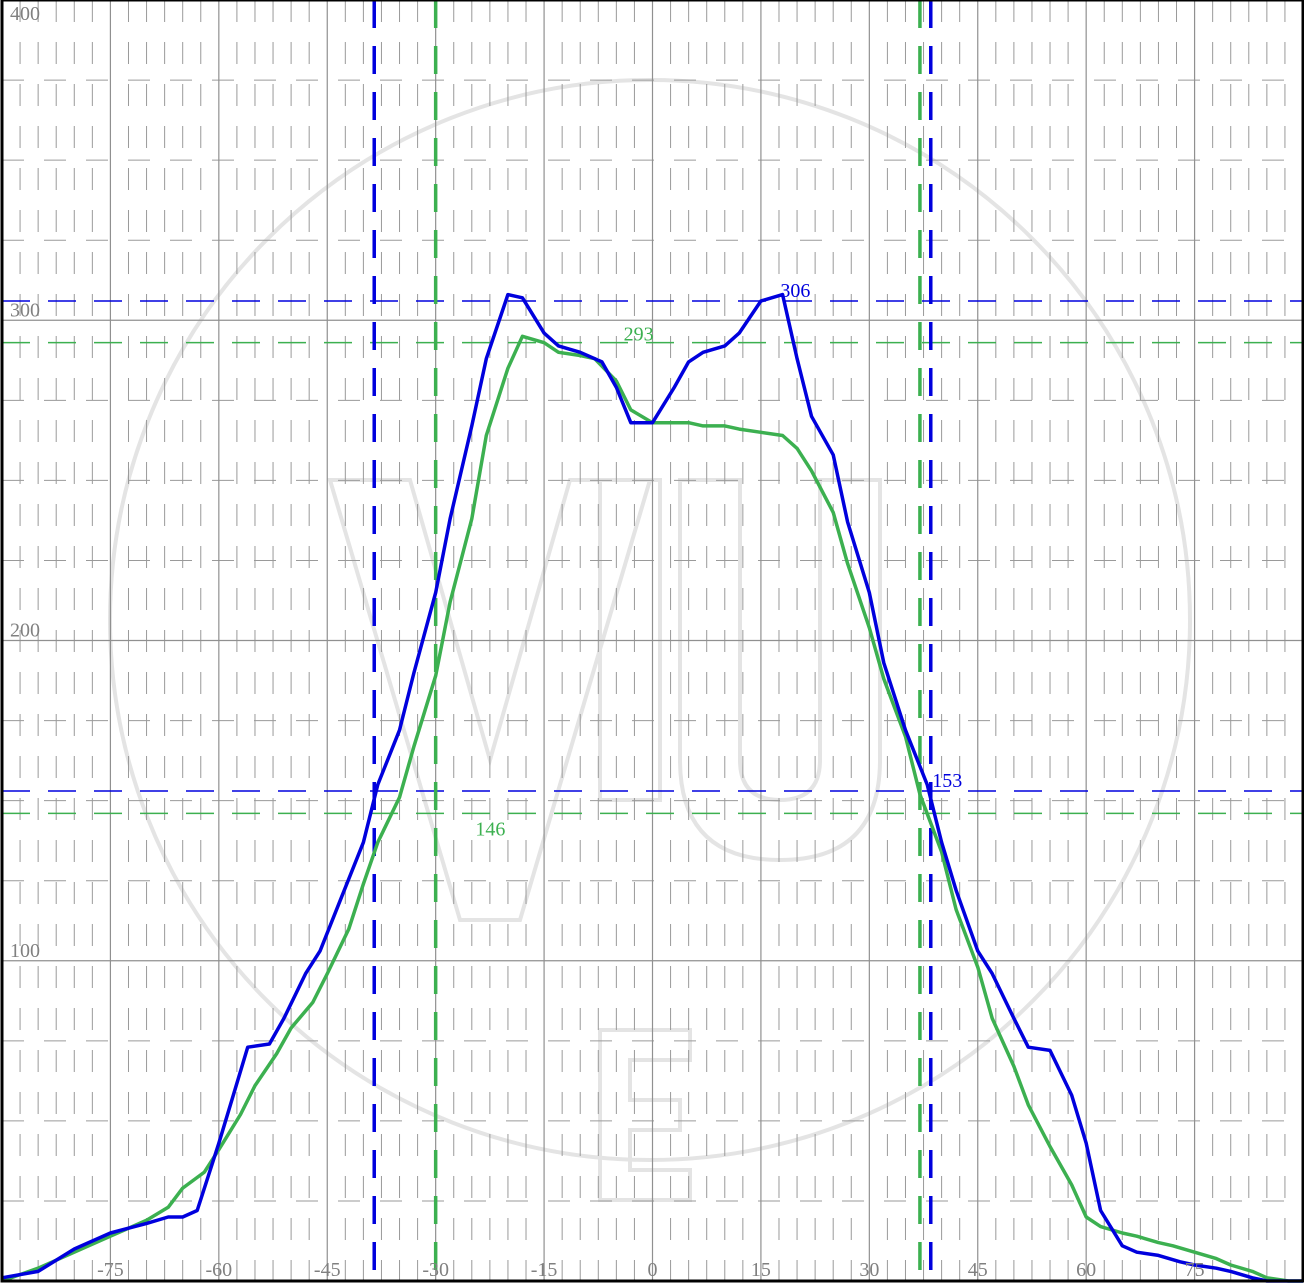 This screenshot has width=1304, height=1283. I want to click on x-tick-label: 15, so click(761, 1270).